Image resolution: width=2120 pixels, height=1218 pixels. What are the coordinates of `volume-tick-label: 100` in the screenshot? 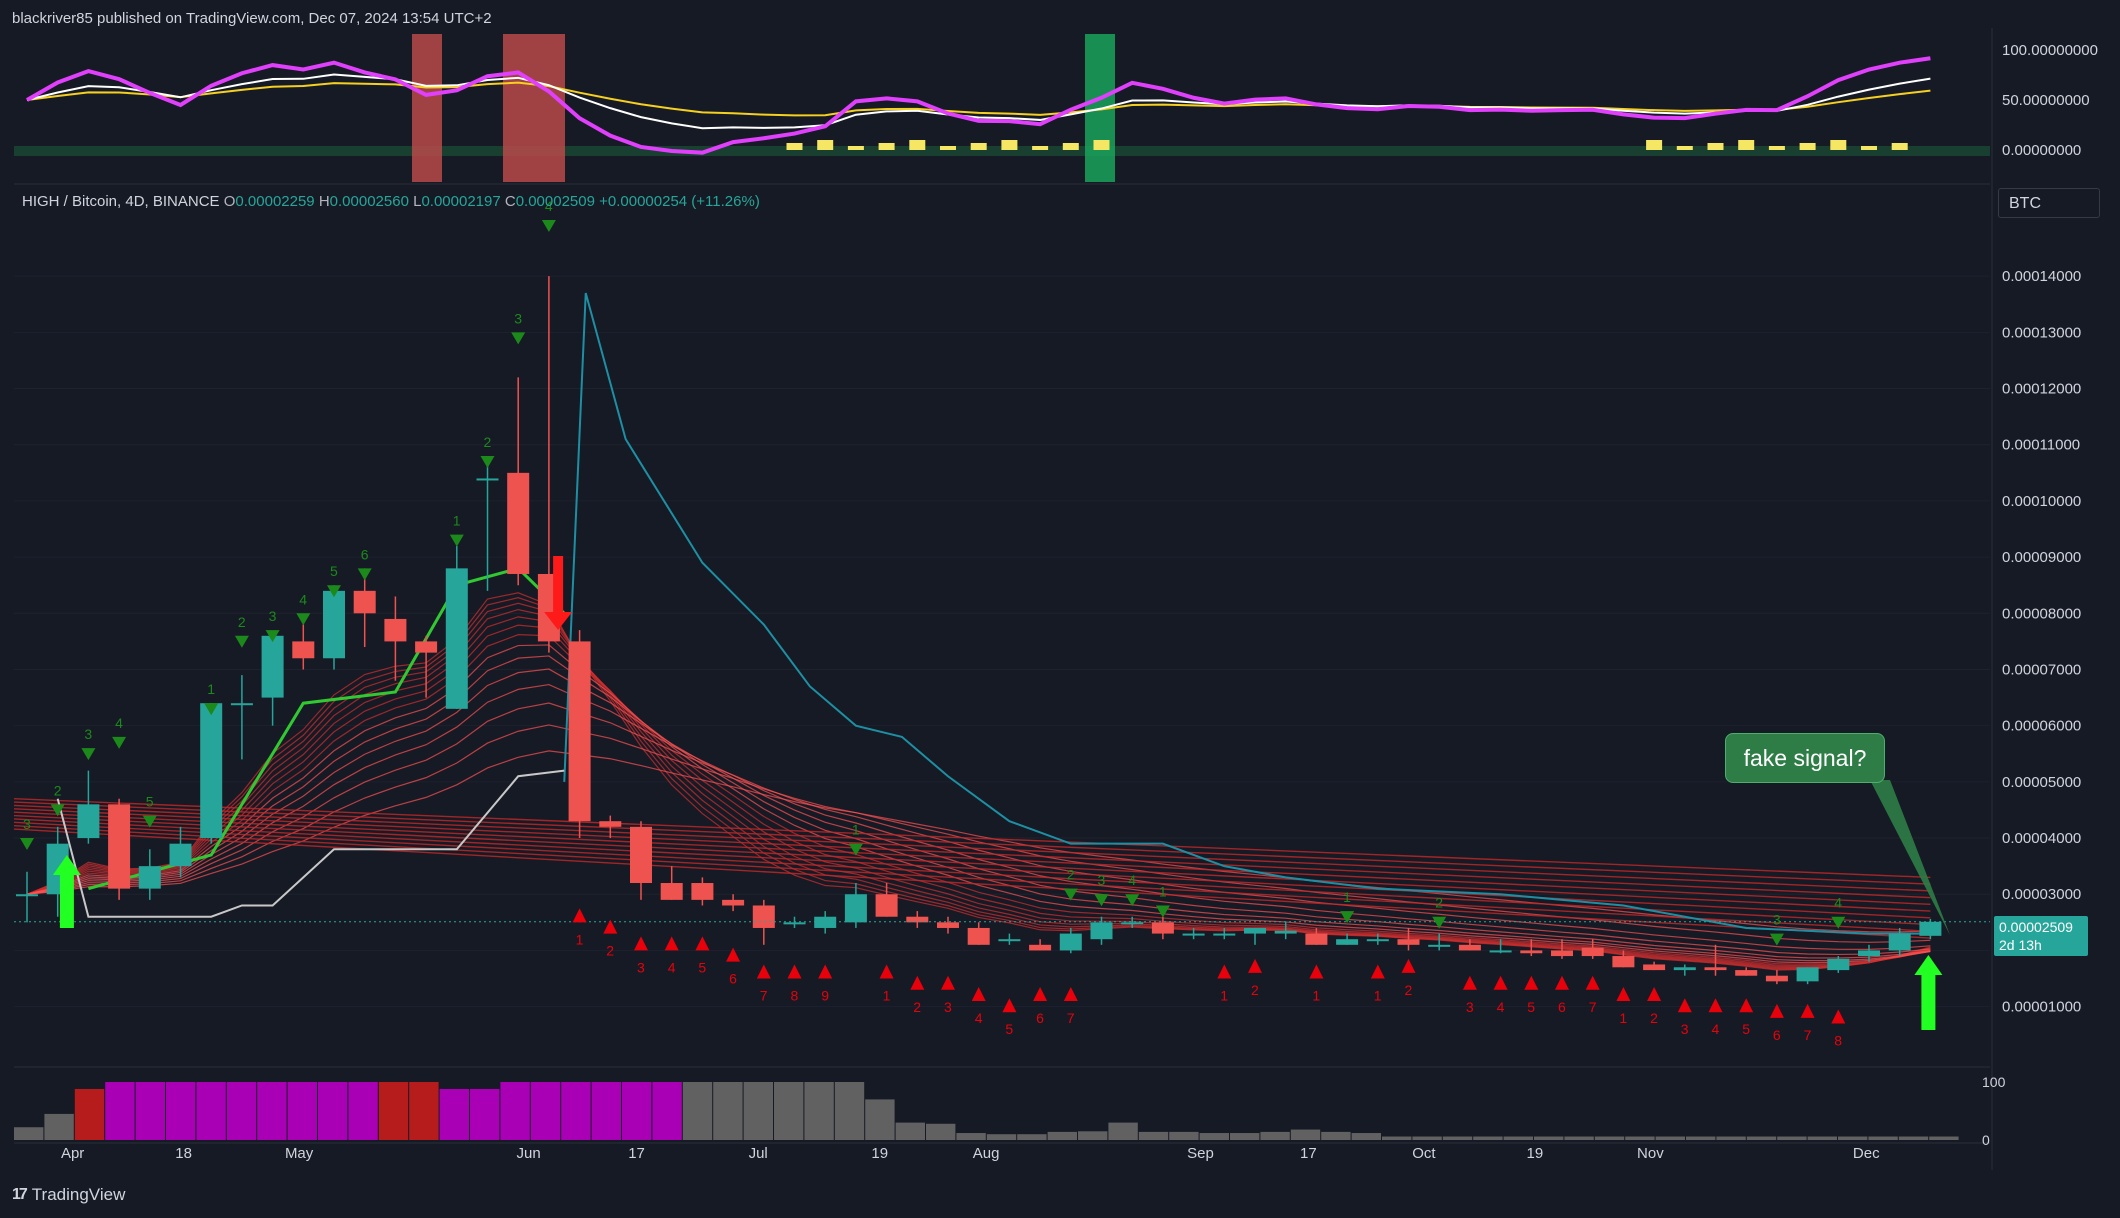 It's located at (1994, 1082).